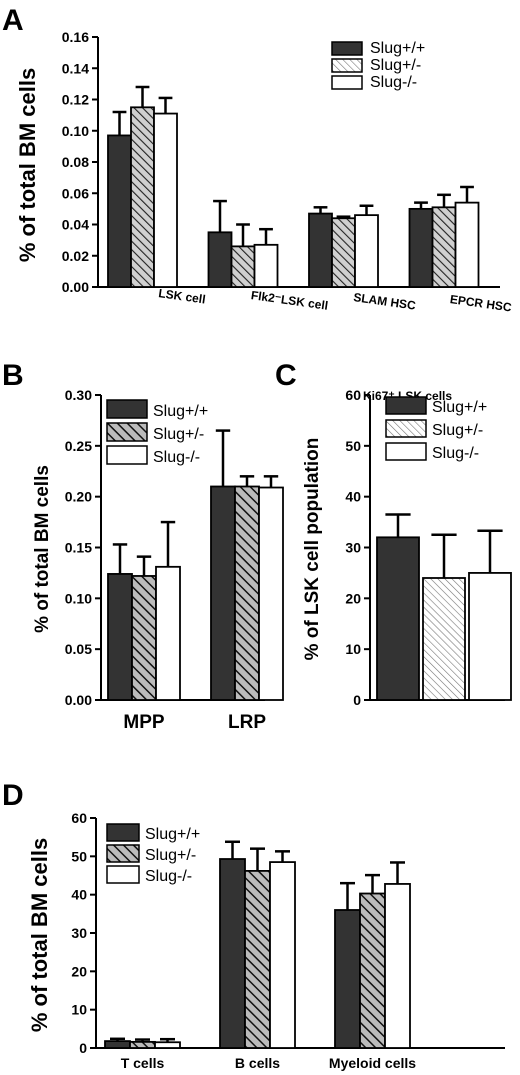 Image resolution: width=520 pixels, height=1075 pixels. I want to click on panel-letter-d: D, so click(13, 795).